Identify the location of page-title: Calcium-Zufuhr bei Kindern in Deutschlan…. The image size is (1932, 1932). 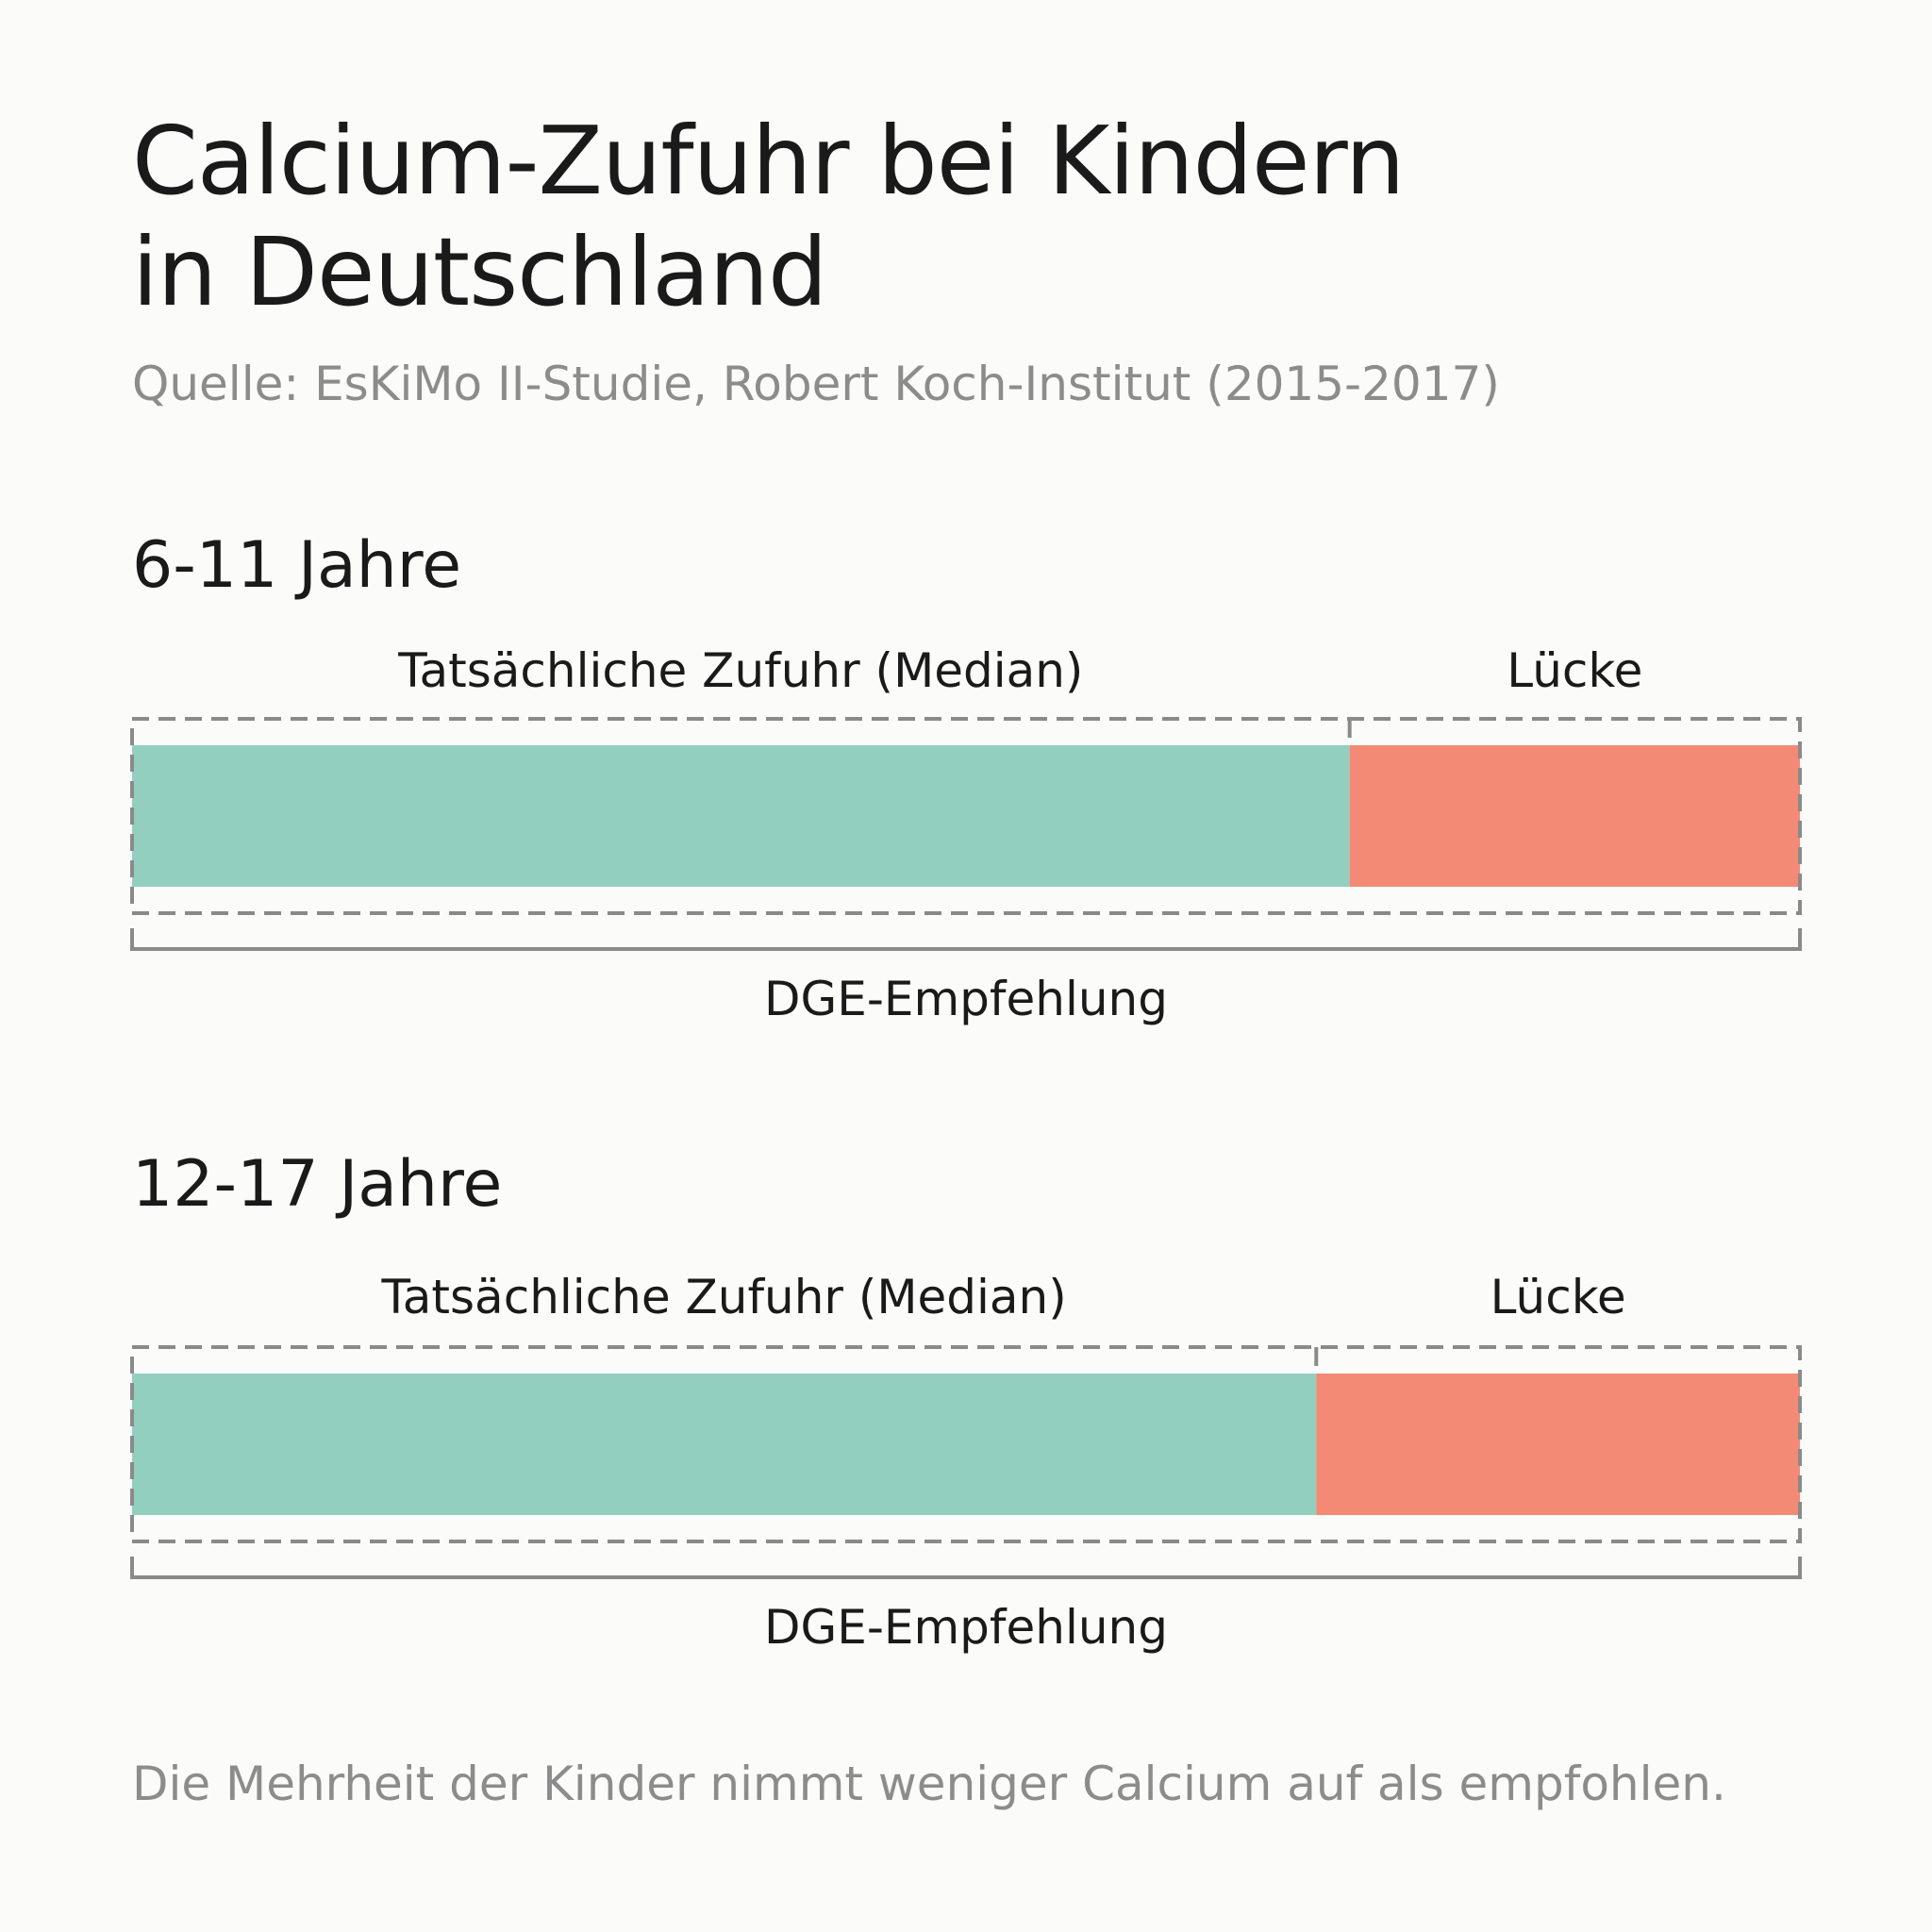
(934, 217).